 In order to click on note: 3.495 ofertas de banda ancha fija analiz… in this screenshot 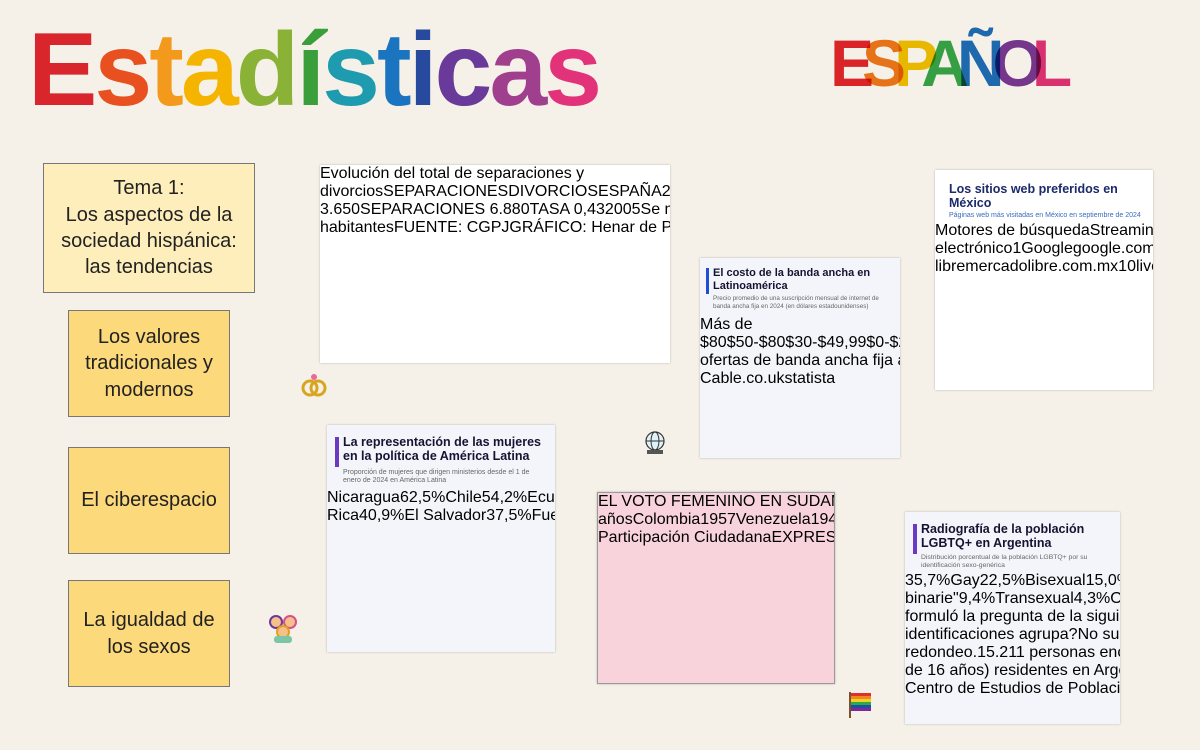, I will do `click(800, 360)`.